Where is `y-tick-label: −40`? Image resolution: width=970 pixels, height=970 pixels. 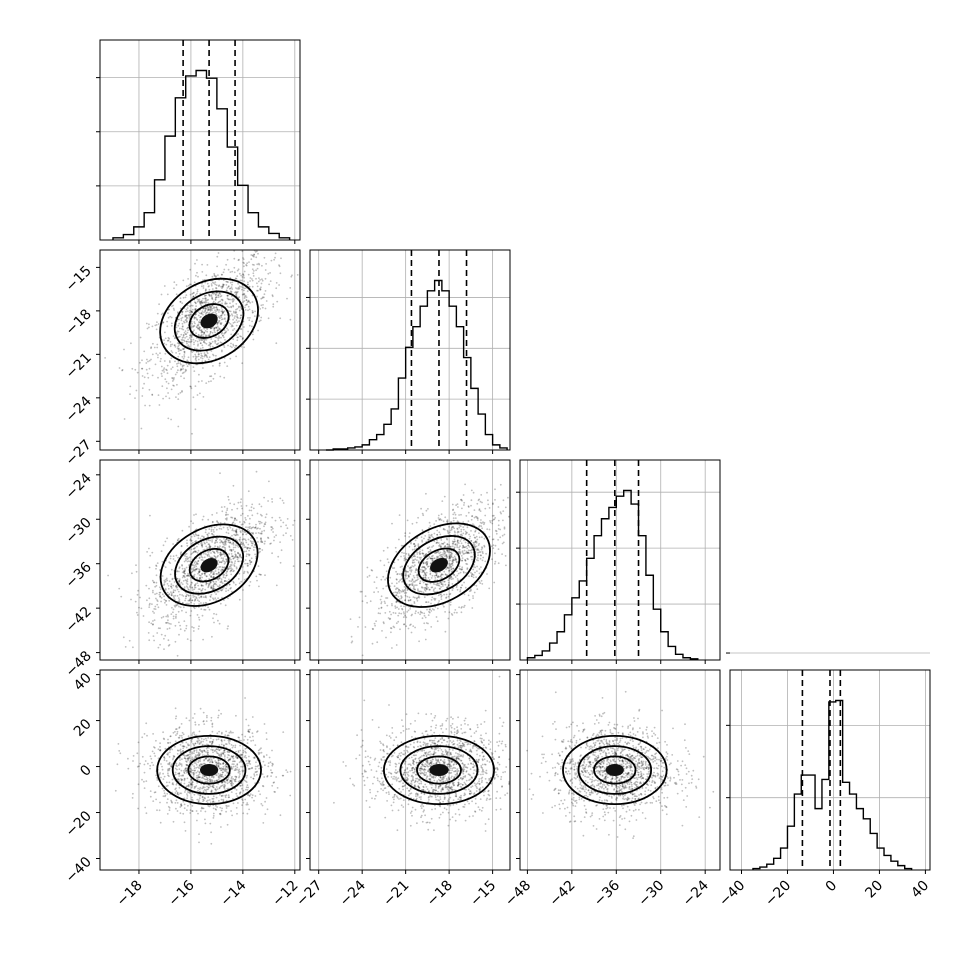
y-tick-label: −40 is located at coordinates (79, 870).